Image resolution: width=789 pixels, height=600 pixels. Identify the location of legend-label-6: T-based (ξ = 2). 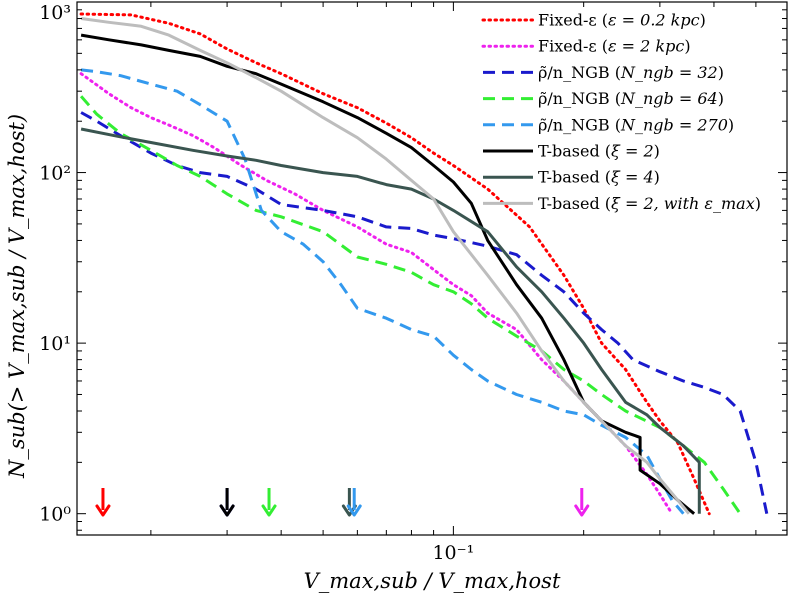
(599, 151).